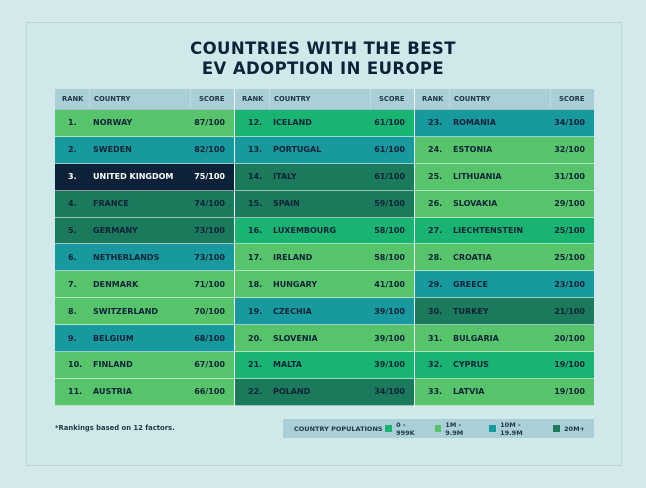  What do you see at coordinates (113, 365) in the screenshot?
I see `country-cell: FINLAND` at bounding box center [113, 365].